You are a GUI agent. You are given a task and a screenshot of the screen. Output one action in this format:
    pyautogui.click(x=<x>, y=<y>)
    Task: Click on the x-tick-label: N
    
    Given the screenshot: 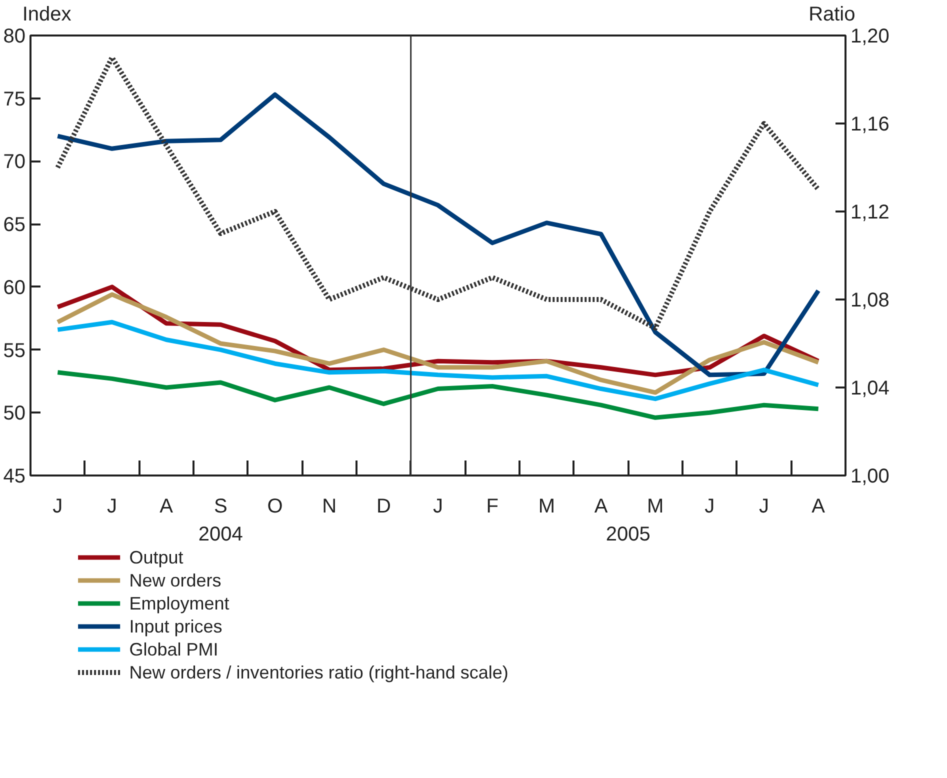 What is the action you would take?
    pyautogui.click(x=329, y=507)
    